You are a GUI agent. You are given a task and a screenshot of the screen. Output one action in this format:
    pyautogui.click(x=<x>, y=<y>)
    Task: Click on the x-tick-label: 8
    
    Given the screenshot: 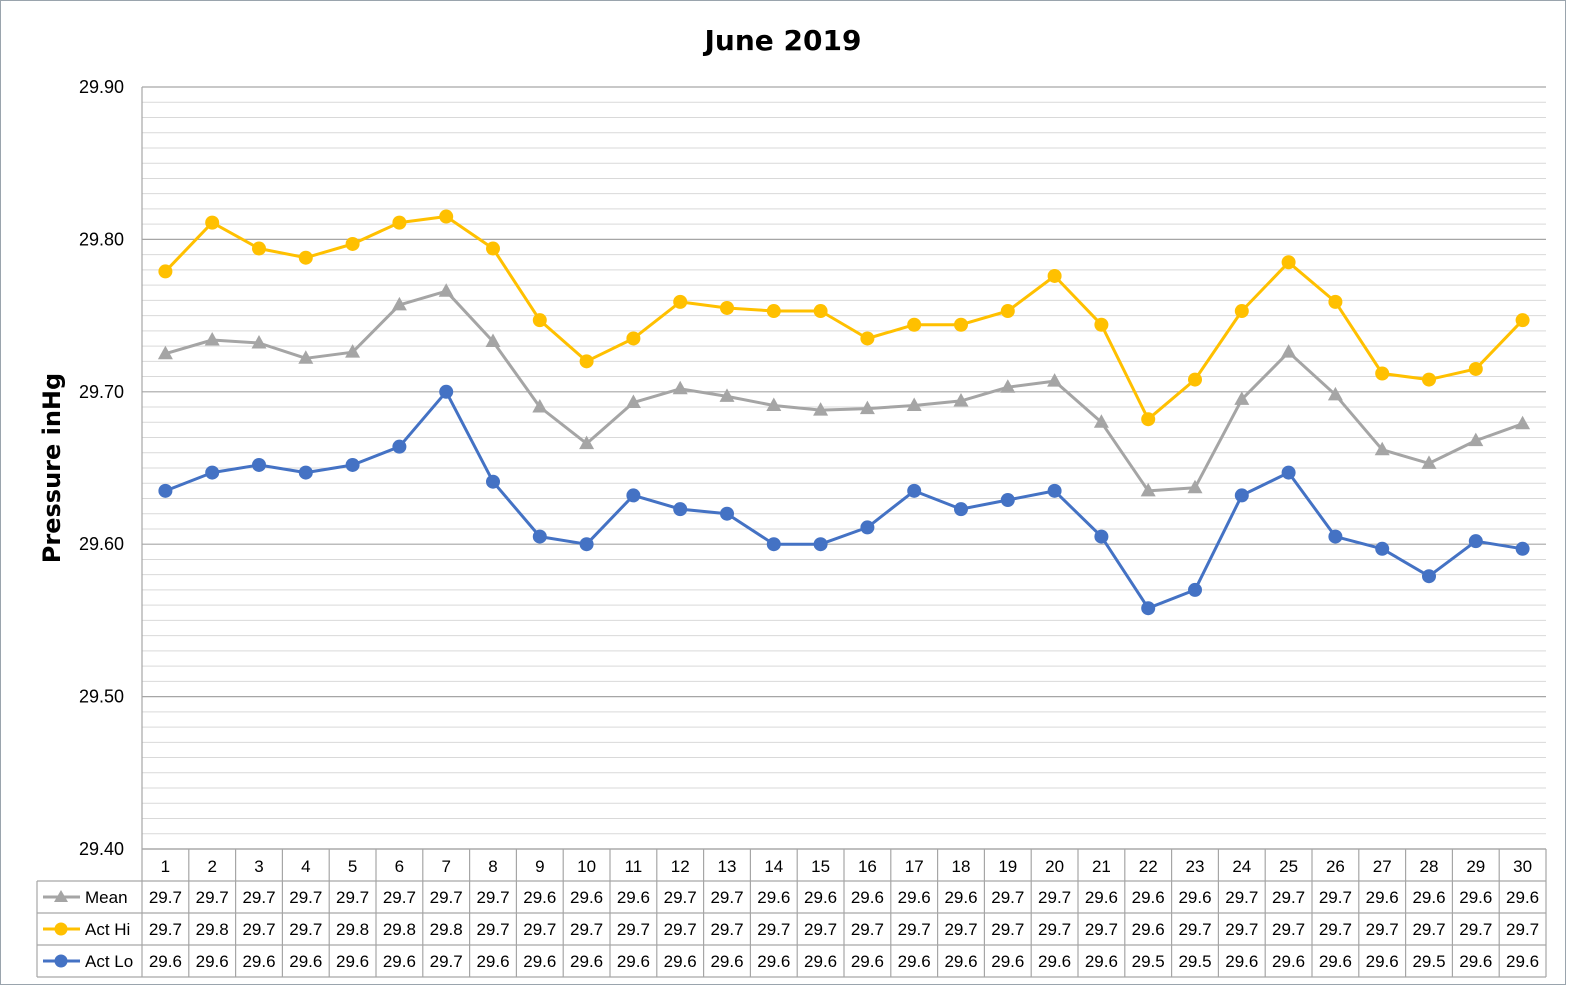 What is the action you would take?
    pyautogui.click(x=492, y=866)
    